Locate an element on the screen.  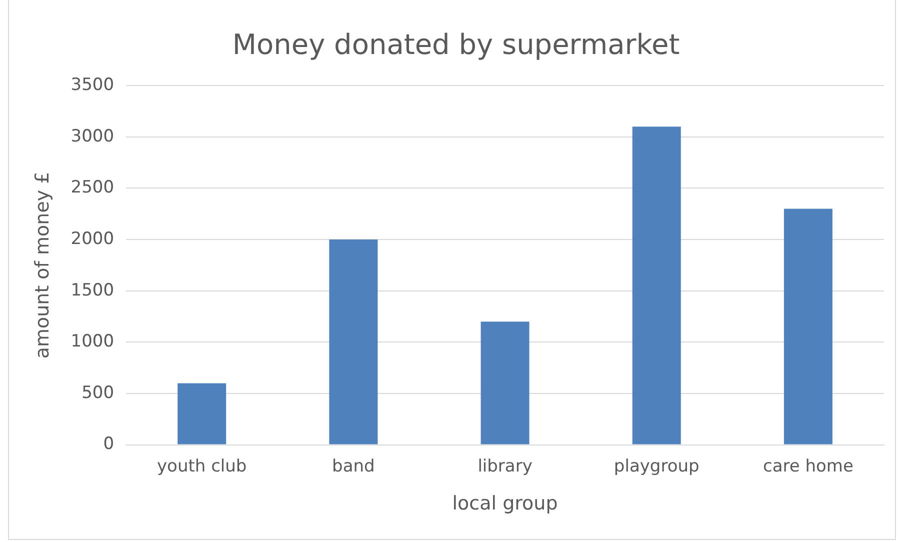
x-tick-label: playgroup is located at coordinates (657, 466).